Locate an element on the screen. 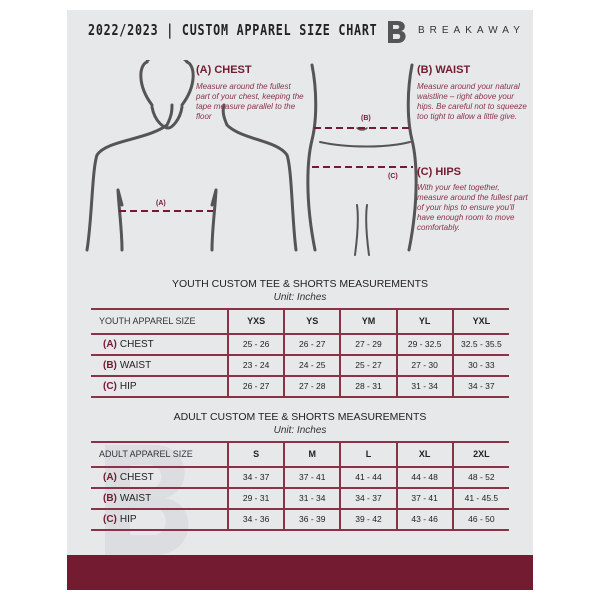  waist-heading: (B) WAIST is located at coordinates (444, 70).